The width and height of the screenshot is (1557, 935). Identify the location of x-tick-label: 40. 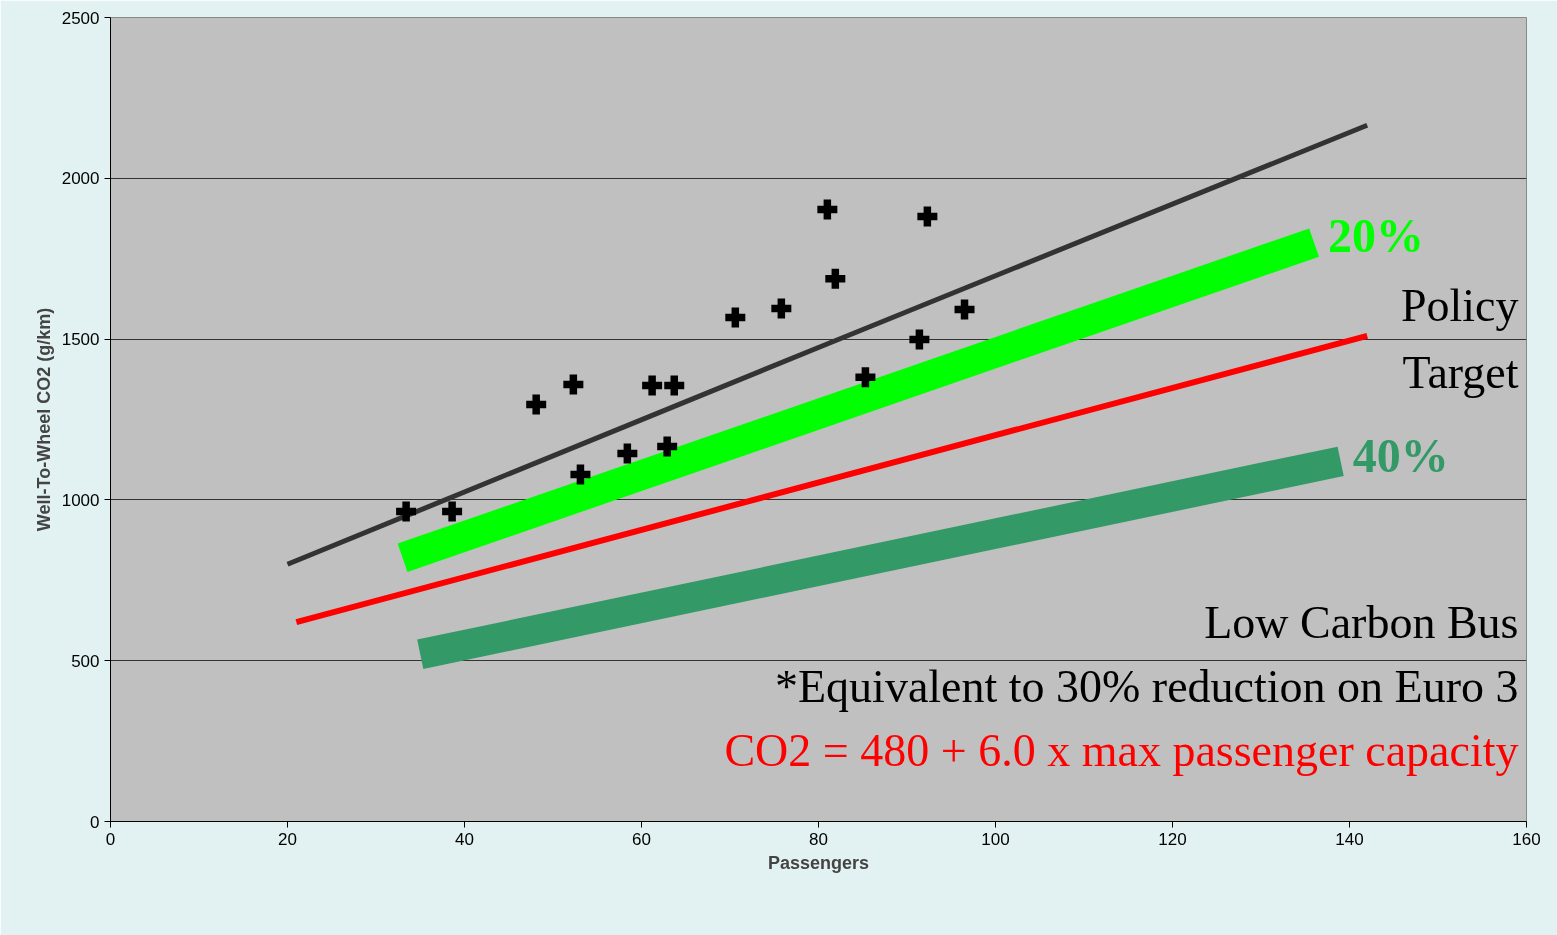
(464, 839).